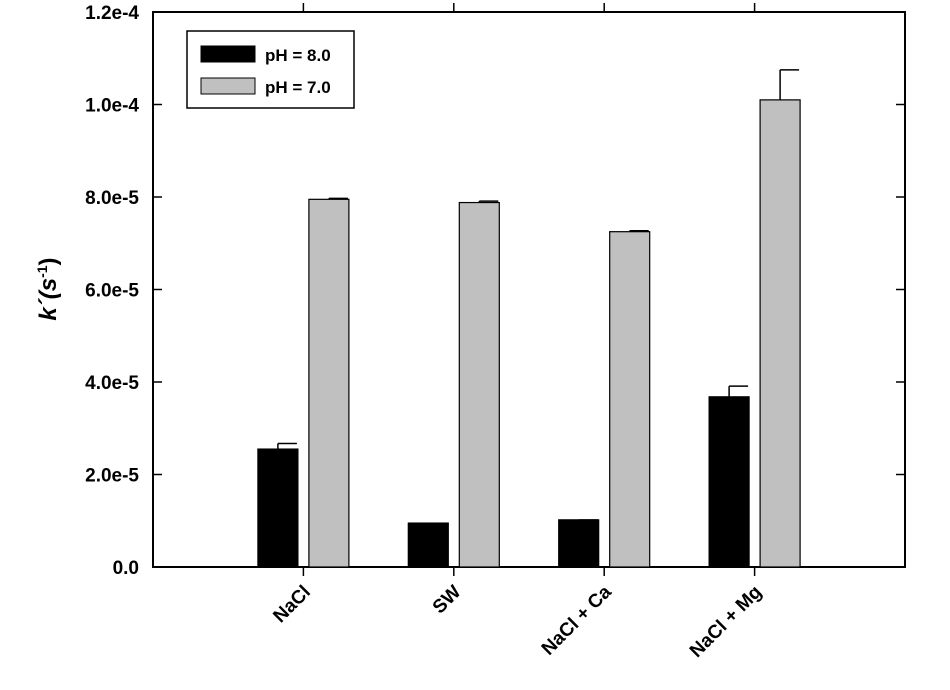 This screenshot has height=690, width=950. Describe the element at coordinates (112, 13) in the screenshot. I see `y-tick-label: 1.2e-4` at that location.